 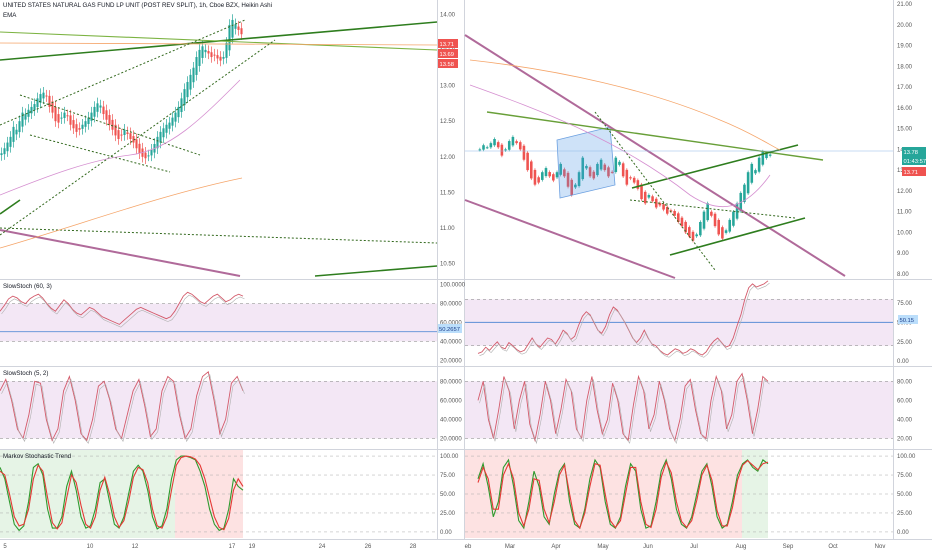 I want to click on left-slowstoch-60-band, so click(x=218, y=322).